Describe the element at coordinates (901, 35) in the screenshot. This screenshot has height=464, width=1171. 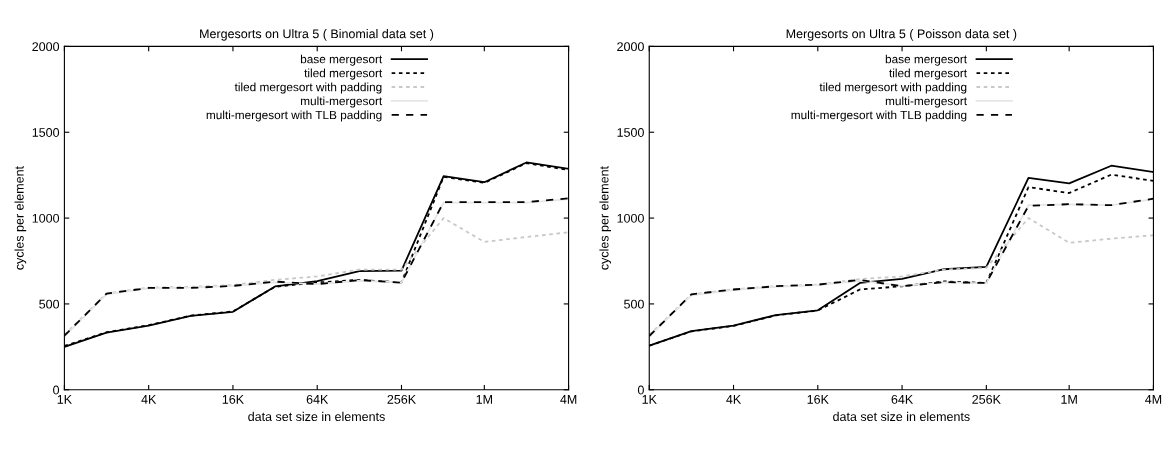
I see `chart-title: Mergesorts on Ultra 5 ( Poisson data set )` at that location.